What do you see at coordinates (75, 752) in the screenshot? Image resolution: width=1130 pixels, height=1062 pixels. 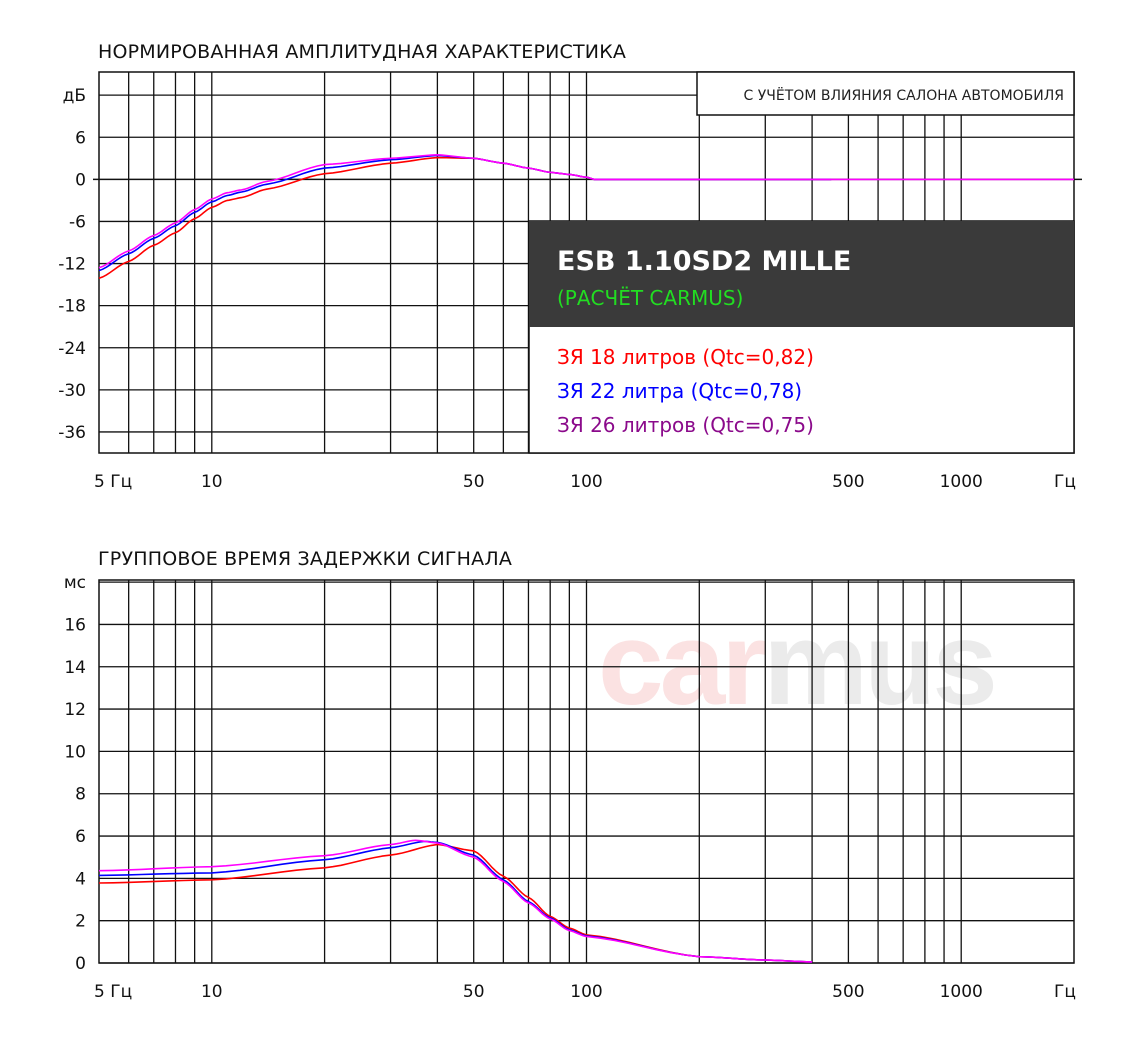 I see `y-tick-label: 10` at bounding box center [75, 752].